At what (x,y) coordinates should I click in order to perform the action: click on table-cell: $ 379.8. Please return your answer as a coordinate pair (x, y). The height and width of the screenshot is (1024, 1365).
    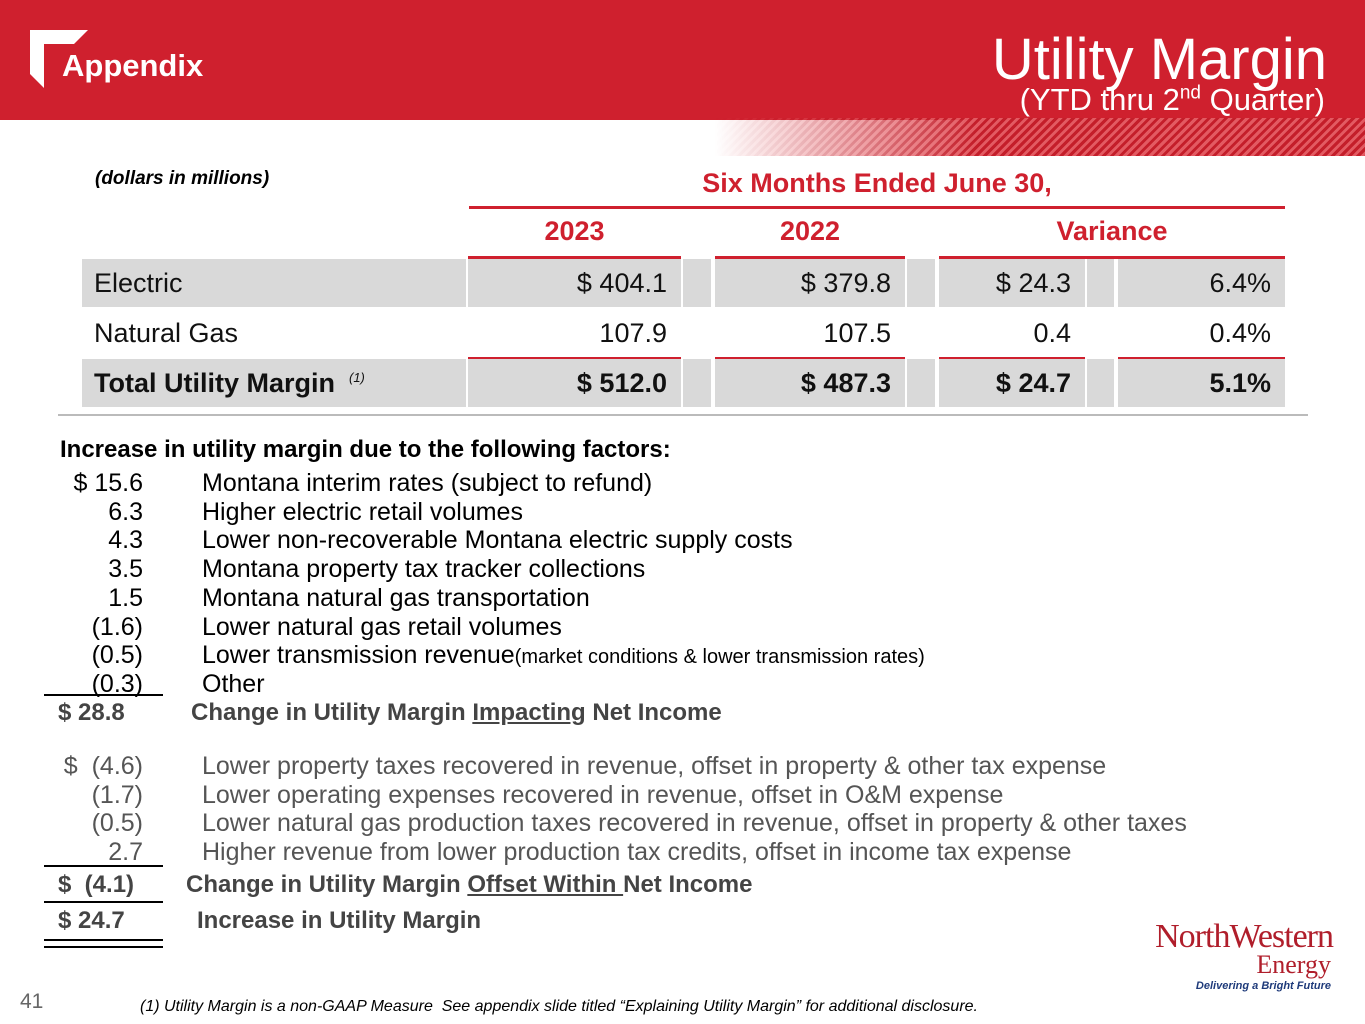
    Looking at the image, I should click on (810, 283).